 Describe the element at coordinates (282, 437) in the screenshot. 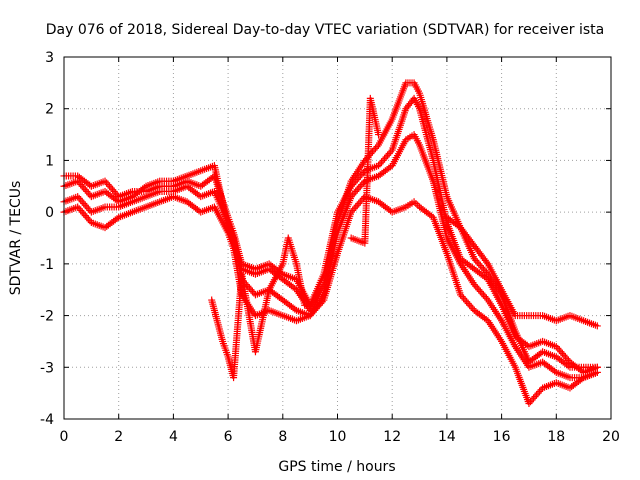

I see `x-tick-label: 8` at that location.